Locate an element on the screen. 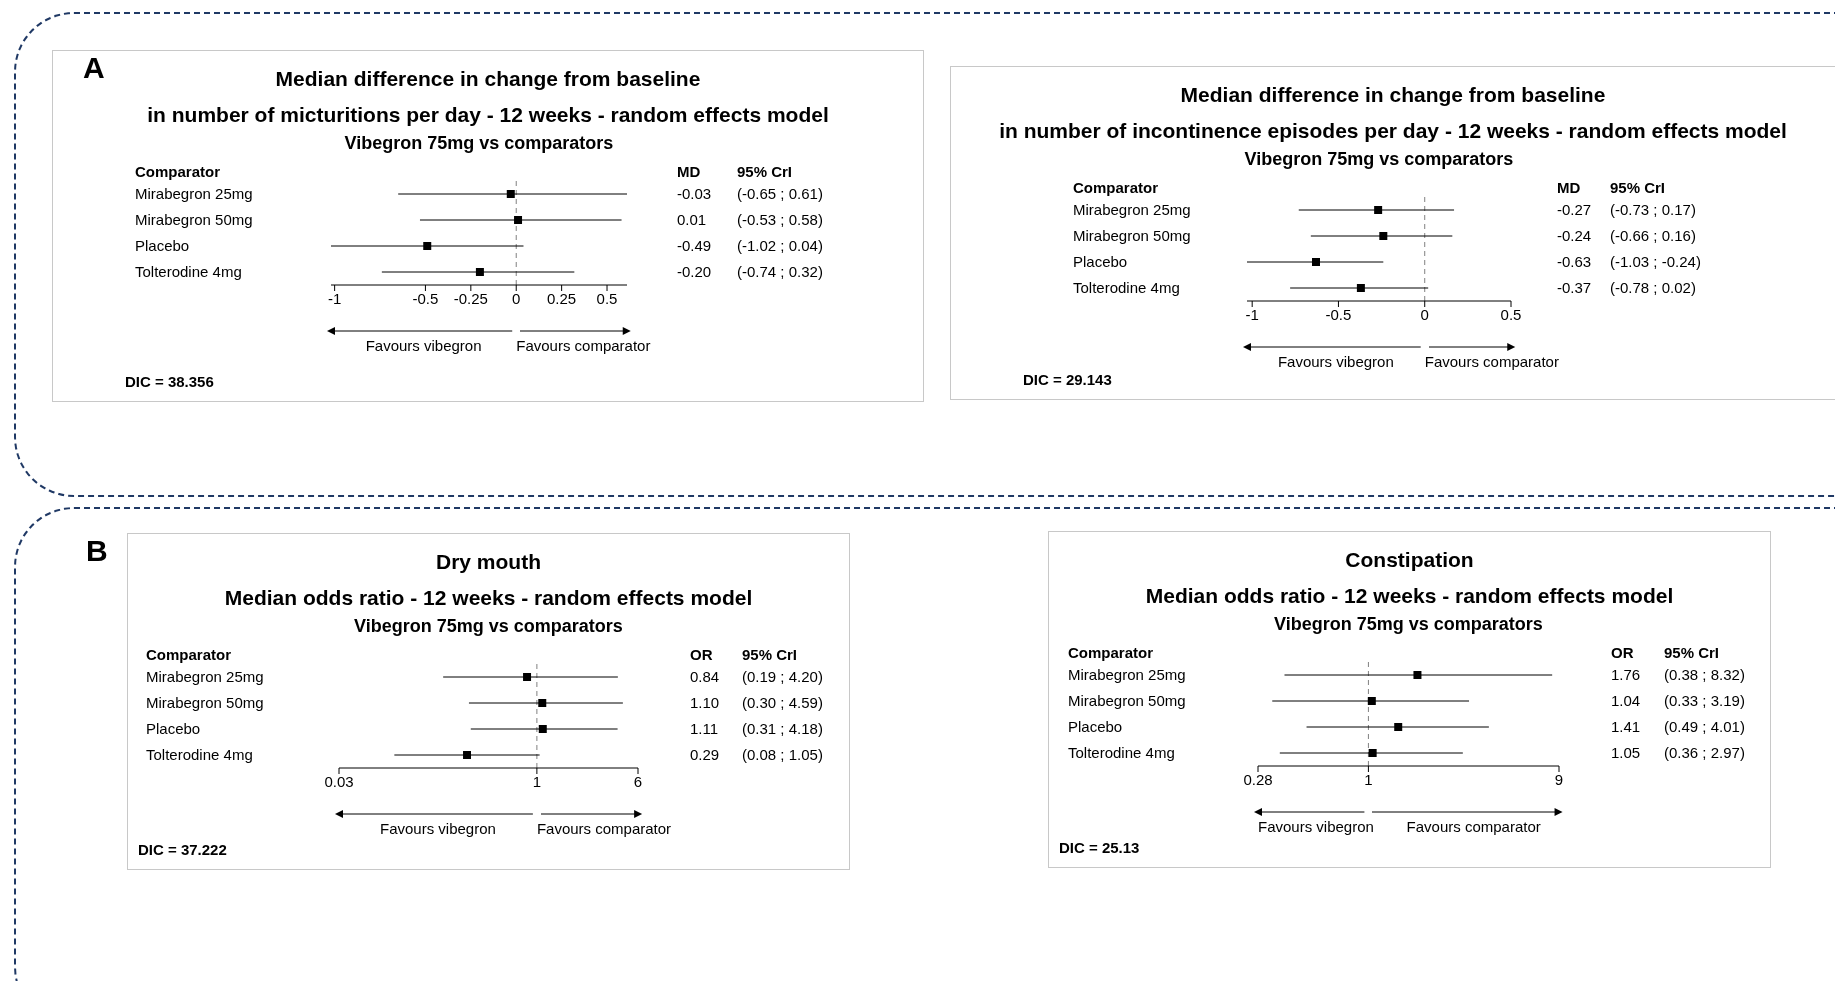  data-label: -0.03 is located at coordinates (694, 193).